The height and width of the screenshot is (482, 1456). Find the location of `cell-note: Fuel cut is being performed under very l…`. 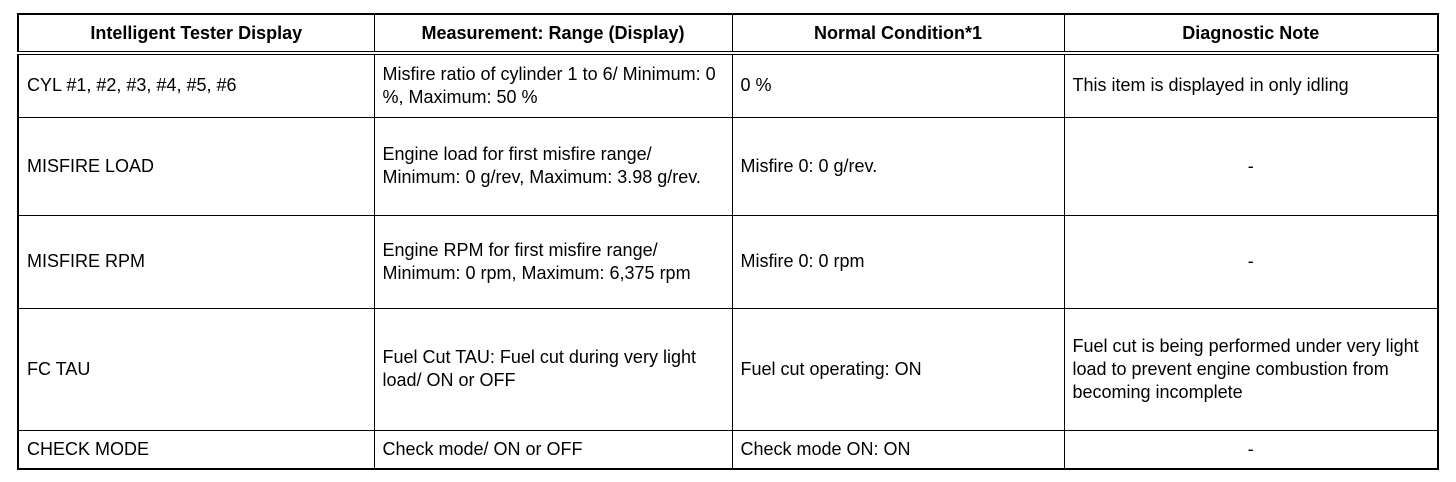

cell-note: Fuel cut is being performed under very l… is located at coordinates (1251, 369).